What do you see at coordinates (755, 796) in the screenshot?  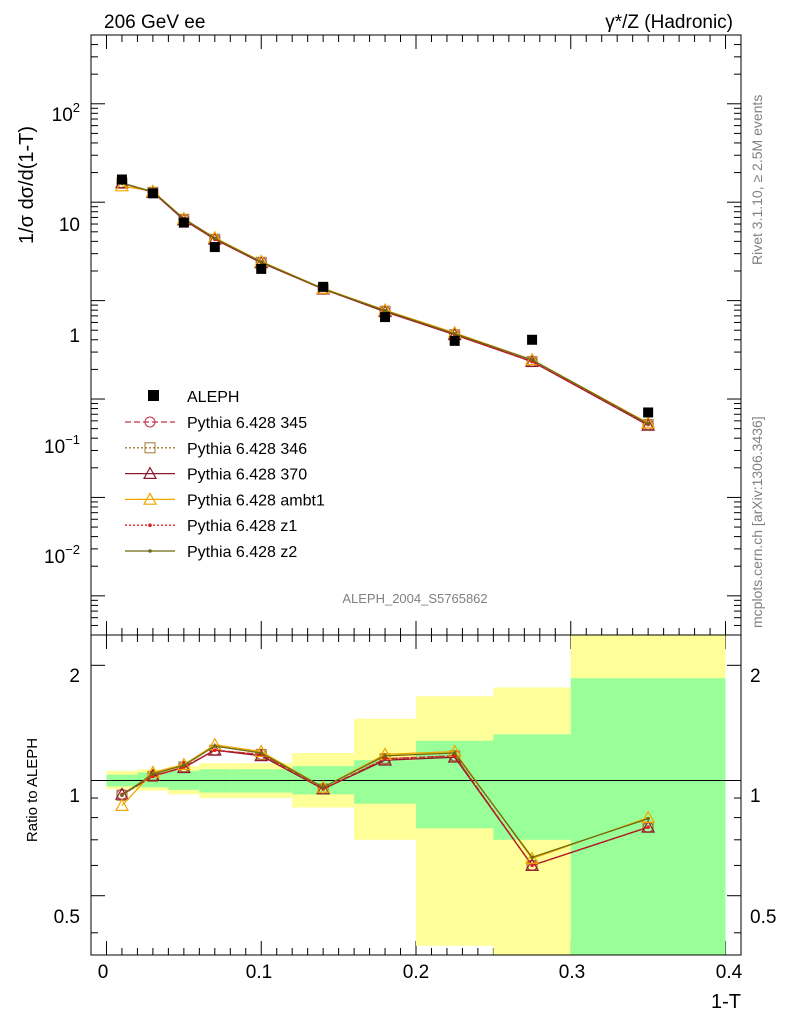 I see `ratio-tick-right-1: 1` at bounding box center [755, 796].